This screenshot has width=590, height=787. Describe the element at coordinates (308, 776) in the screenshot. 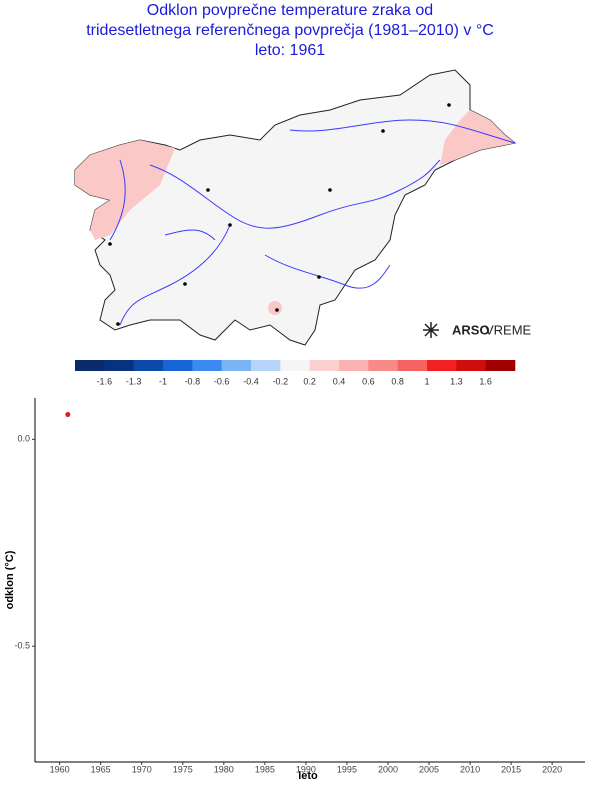

I see `x-axis-label: leto` at that location.